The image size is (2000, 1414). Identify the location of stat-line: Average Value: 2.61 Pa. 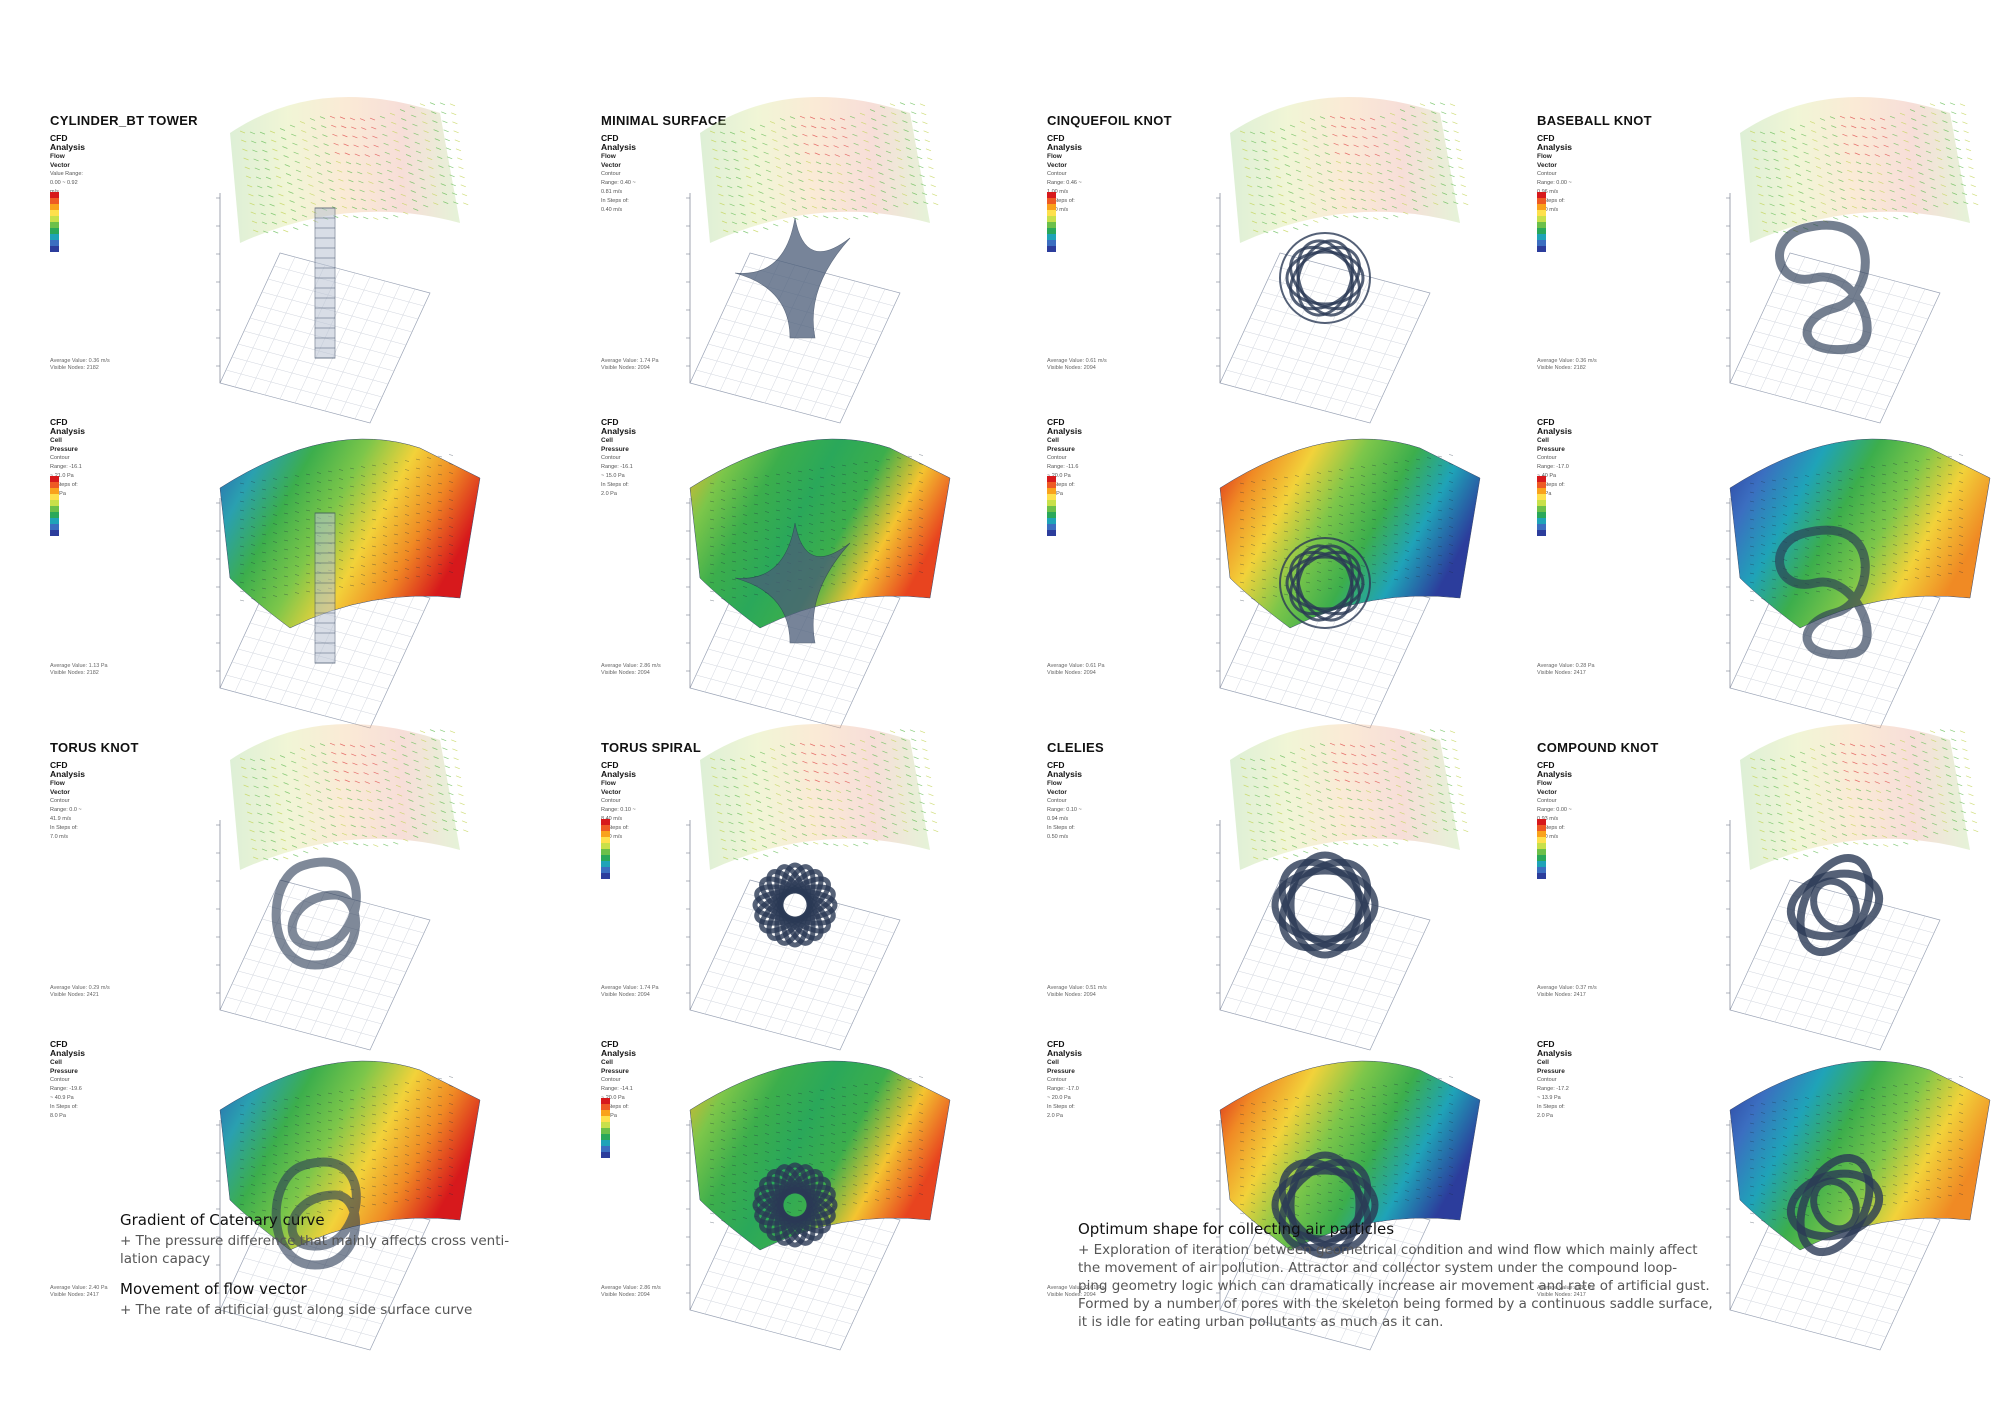
(1076, 1288).